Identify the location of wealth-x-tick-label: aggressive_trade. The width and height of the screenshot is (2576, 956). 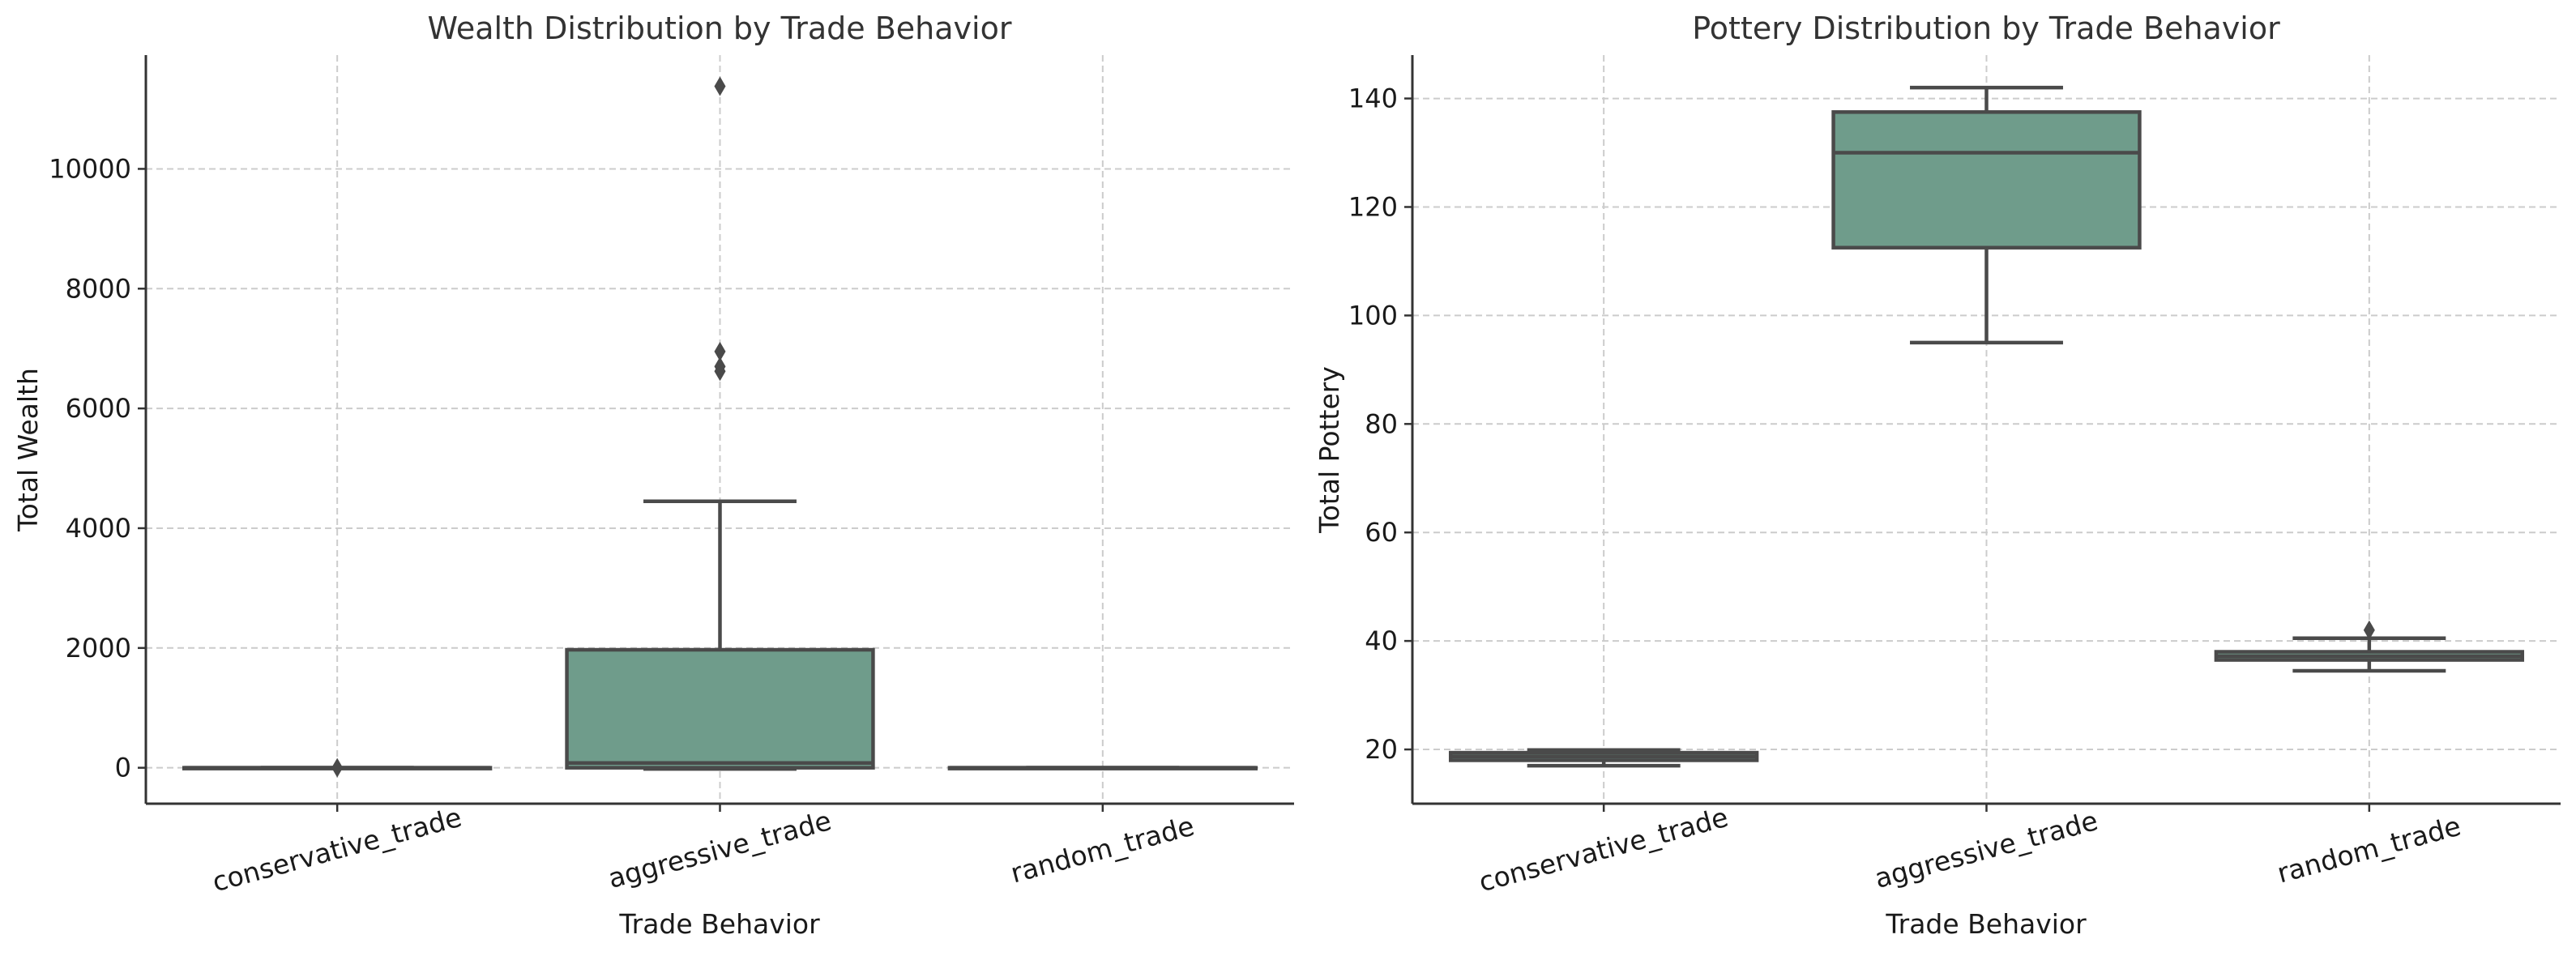
(719, 849).